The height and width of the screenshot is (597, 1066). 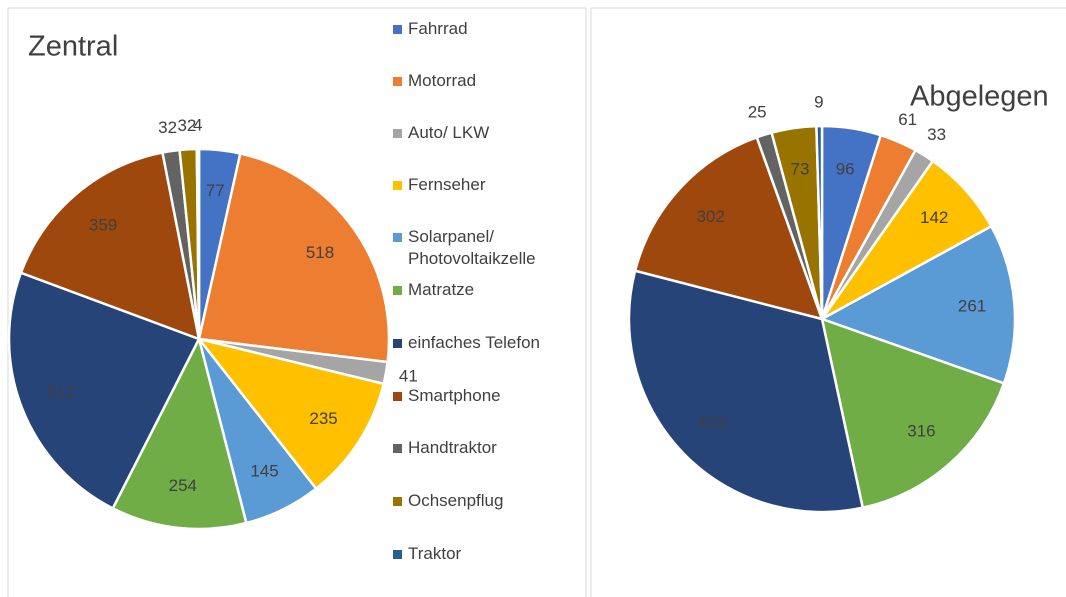 I want to click on legend-item: Auto/ LKW, so click(x=485, y=133).